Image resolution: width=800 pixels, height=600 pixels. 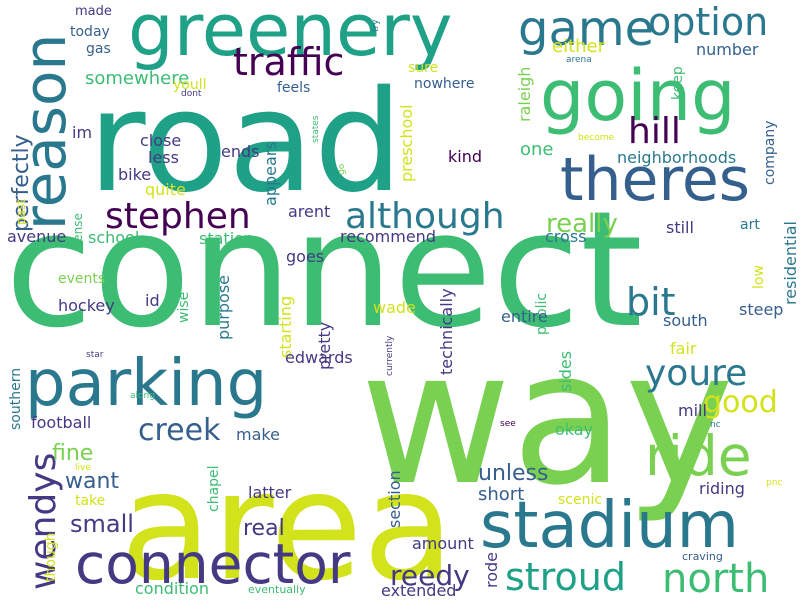 I want to click on word-parking: parking, so click(x=146, y=384).